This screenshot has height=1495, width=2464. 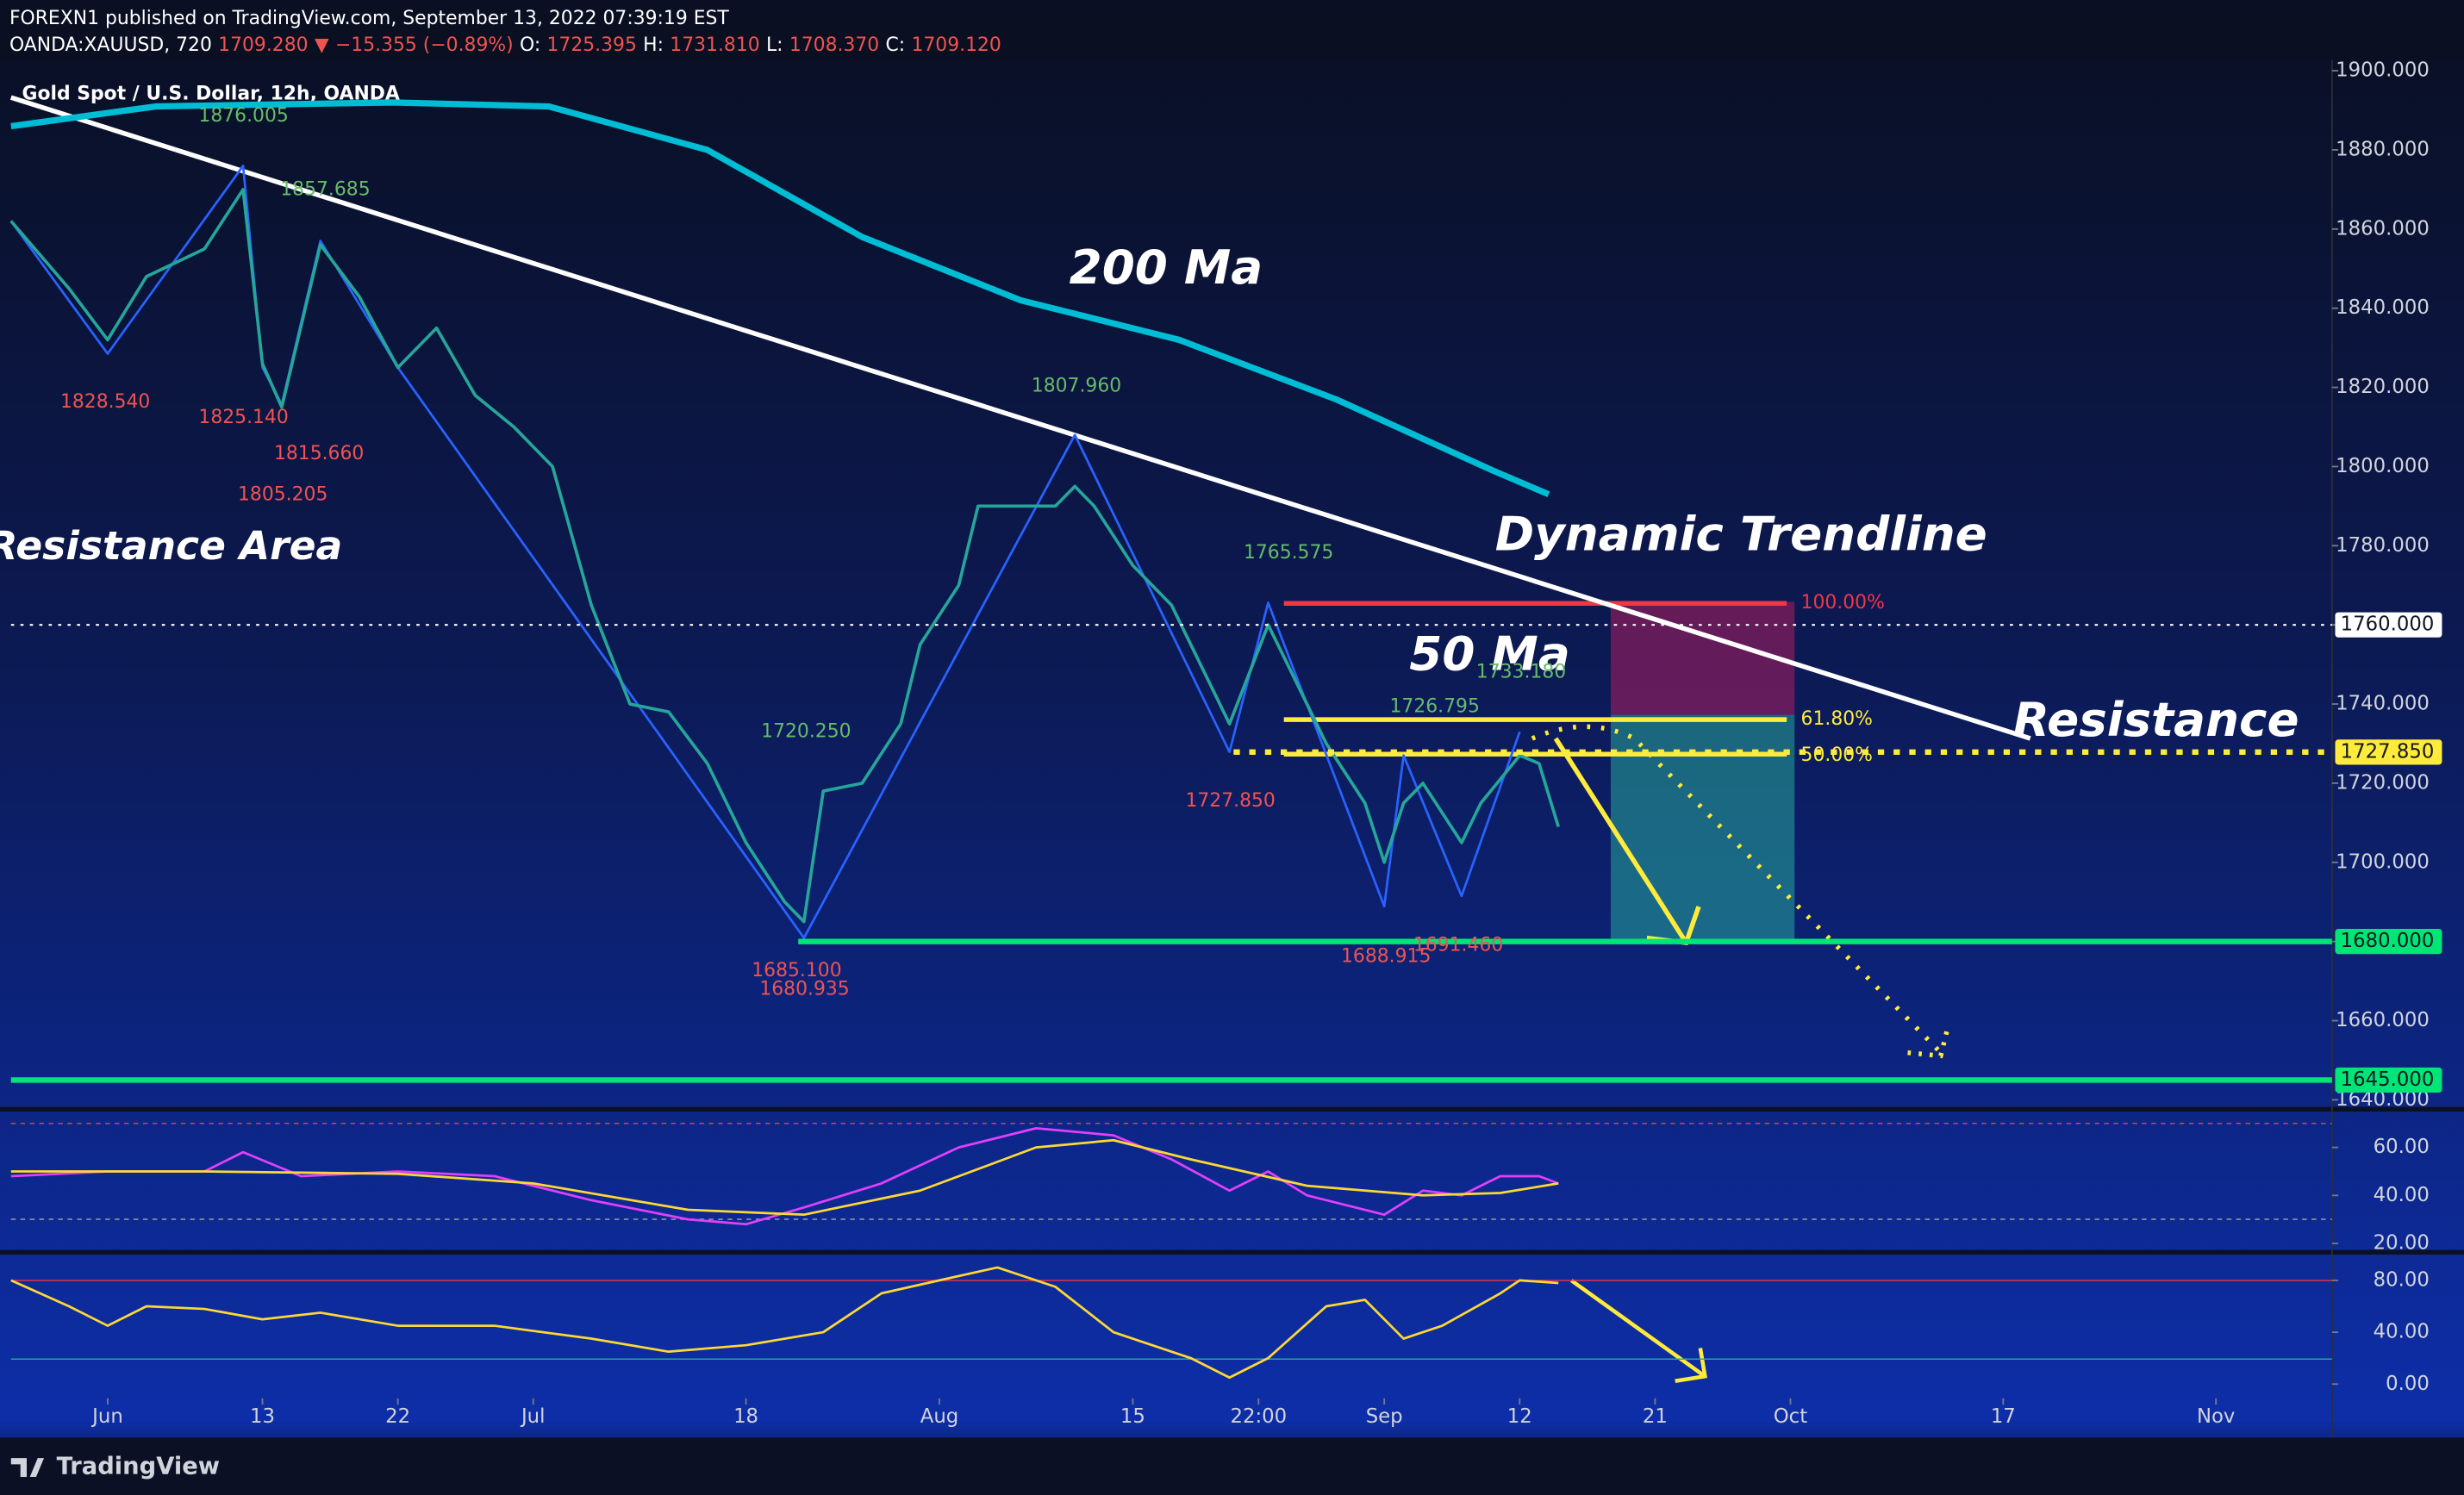 I want to click on pivot-low-label: 1680.935, so click(x=804, y=989).